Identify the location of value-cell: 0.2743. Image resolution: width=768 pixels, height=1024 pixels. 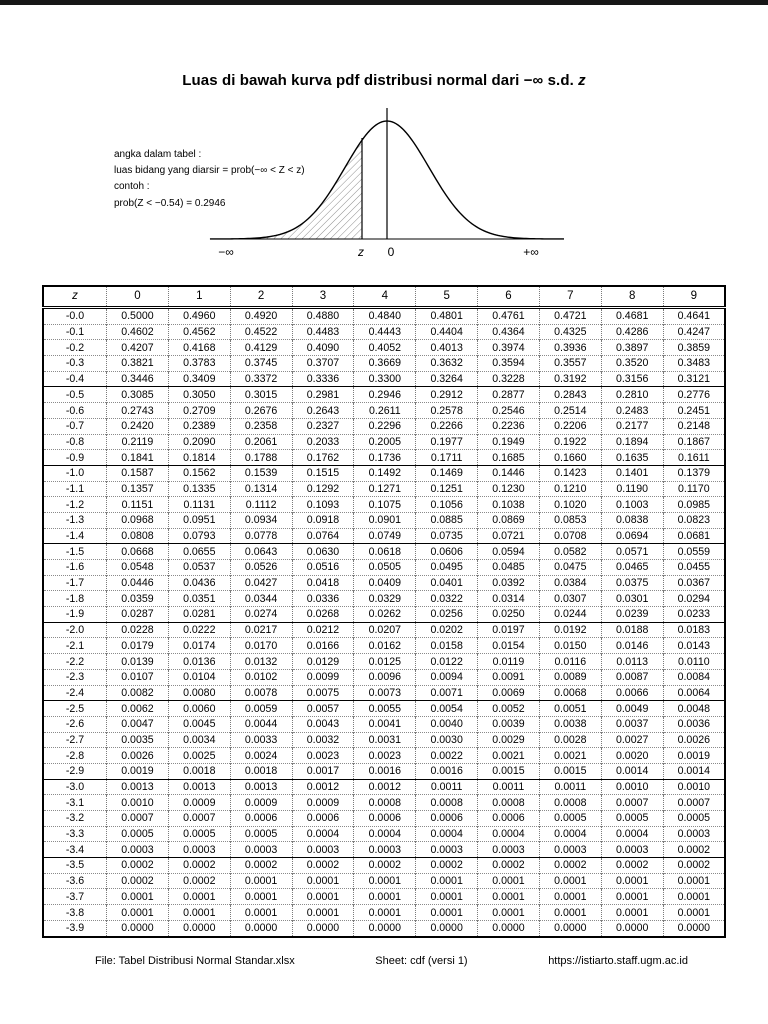
(137, 410).